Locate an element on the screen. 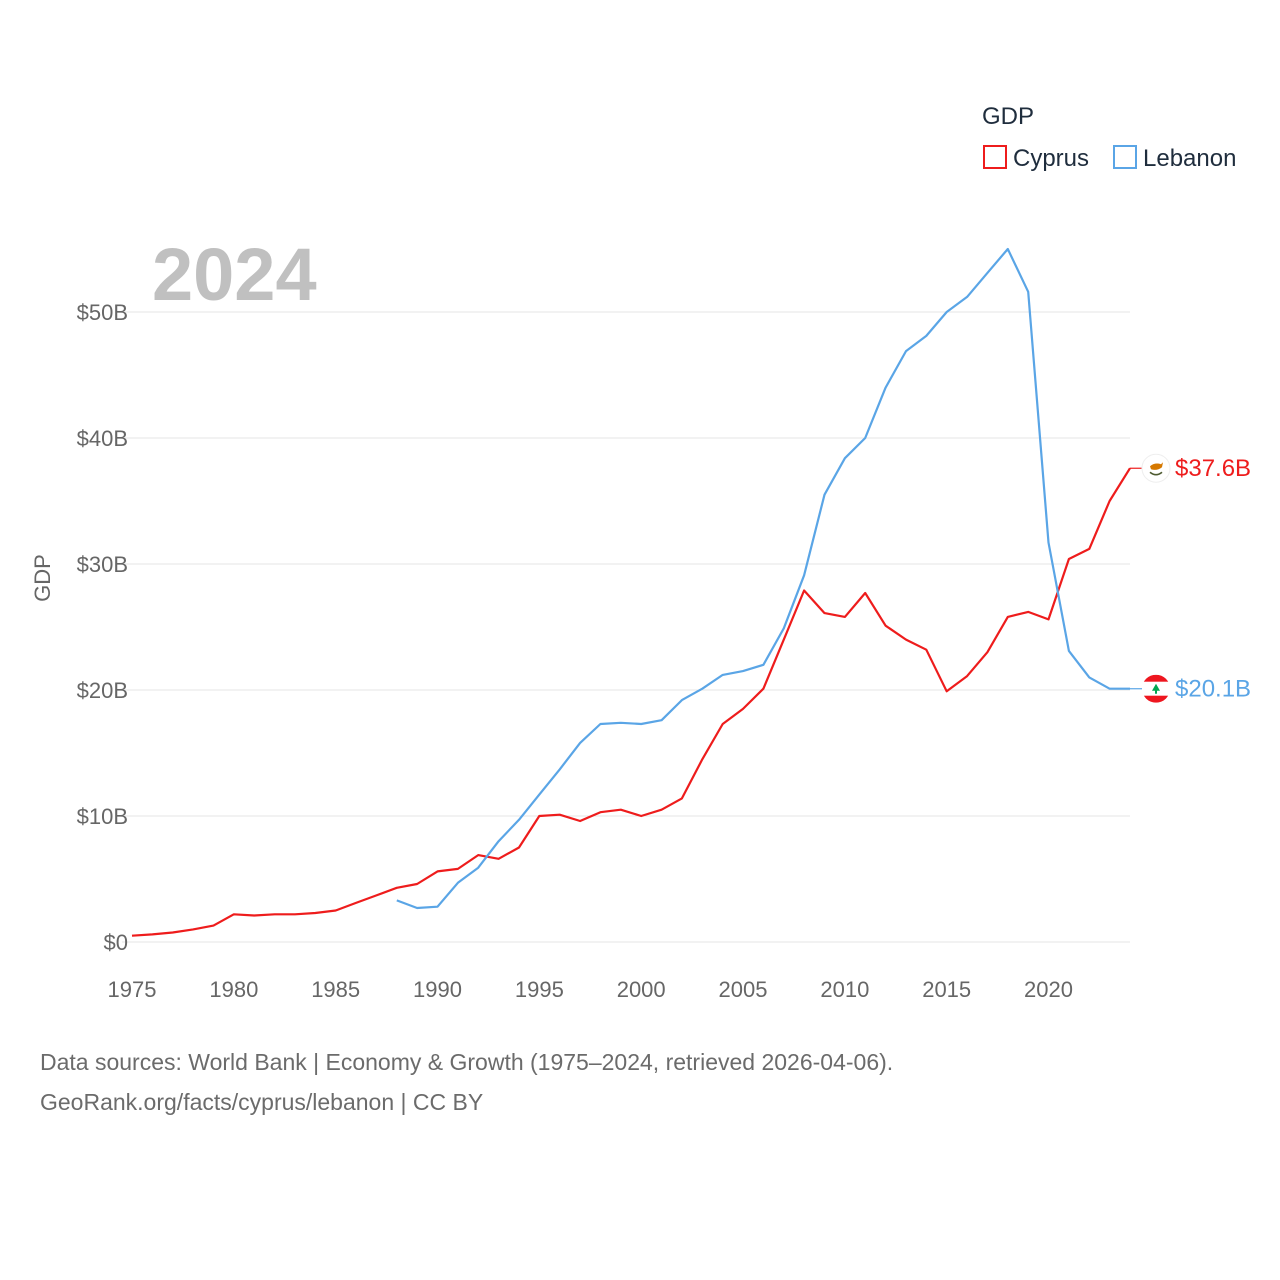 The height and width of the screenshot is (1280, 1280). legend-item-lebanon: Lebanon is located at coordinates (1174, 158).